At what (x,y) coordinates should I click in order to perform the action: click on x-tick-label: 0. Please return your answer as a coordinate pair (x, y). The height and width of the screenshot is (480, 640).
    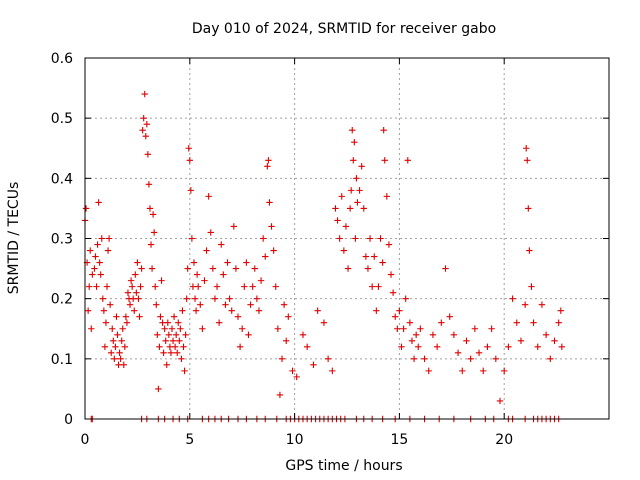
    Looking at the image, I should click on (85, 440).